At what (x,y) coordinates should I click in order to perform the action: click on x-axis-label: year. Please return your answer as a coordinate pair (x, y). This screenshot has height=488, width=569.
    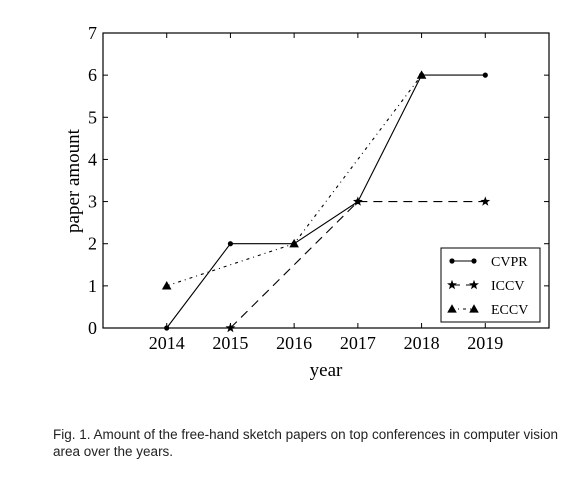
    Looking at the image, I should click on (326, 370).